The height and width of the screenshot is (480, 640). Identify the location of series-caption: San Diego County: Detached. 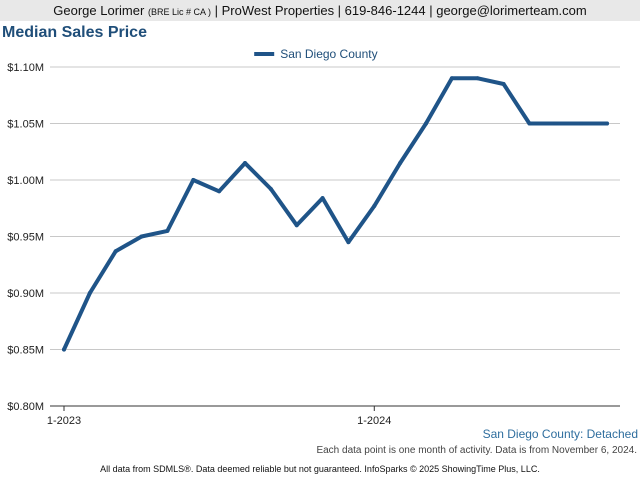
(560, 434).